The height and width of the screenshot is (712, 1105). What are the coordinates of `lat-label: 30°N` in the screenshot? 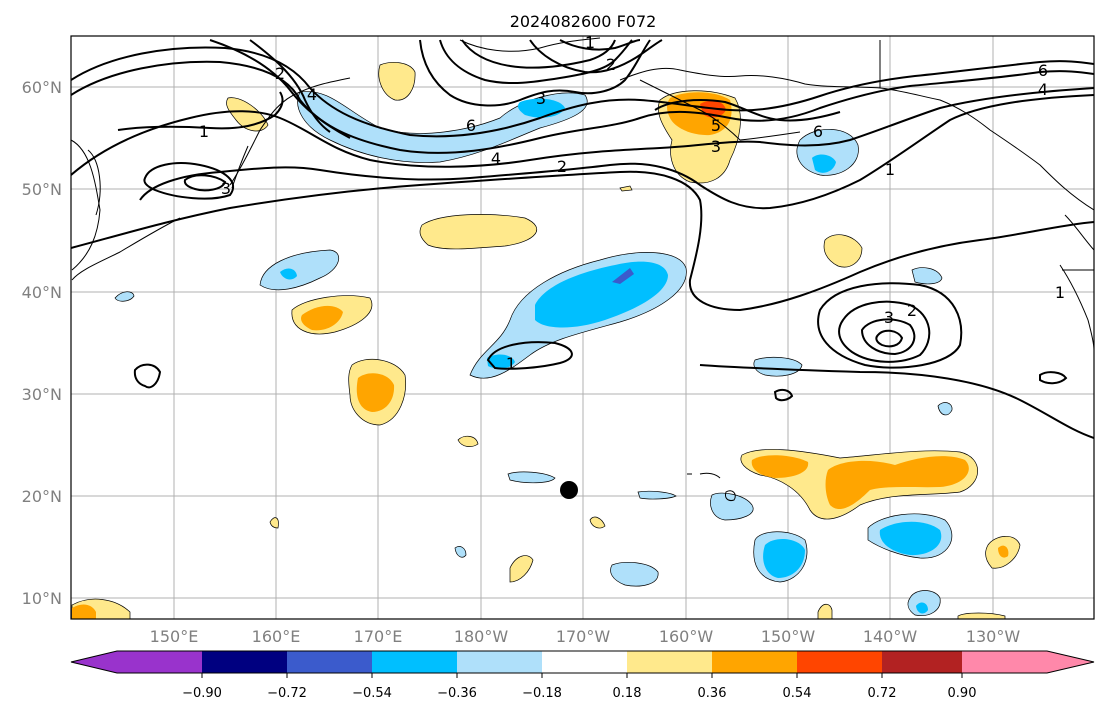 It's located at (42, 394).